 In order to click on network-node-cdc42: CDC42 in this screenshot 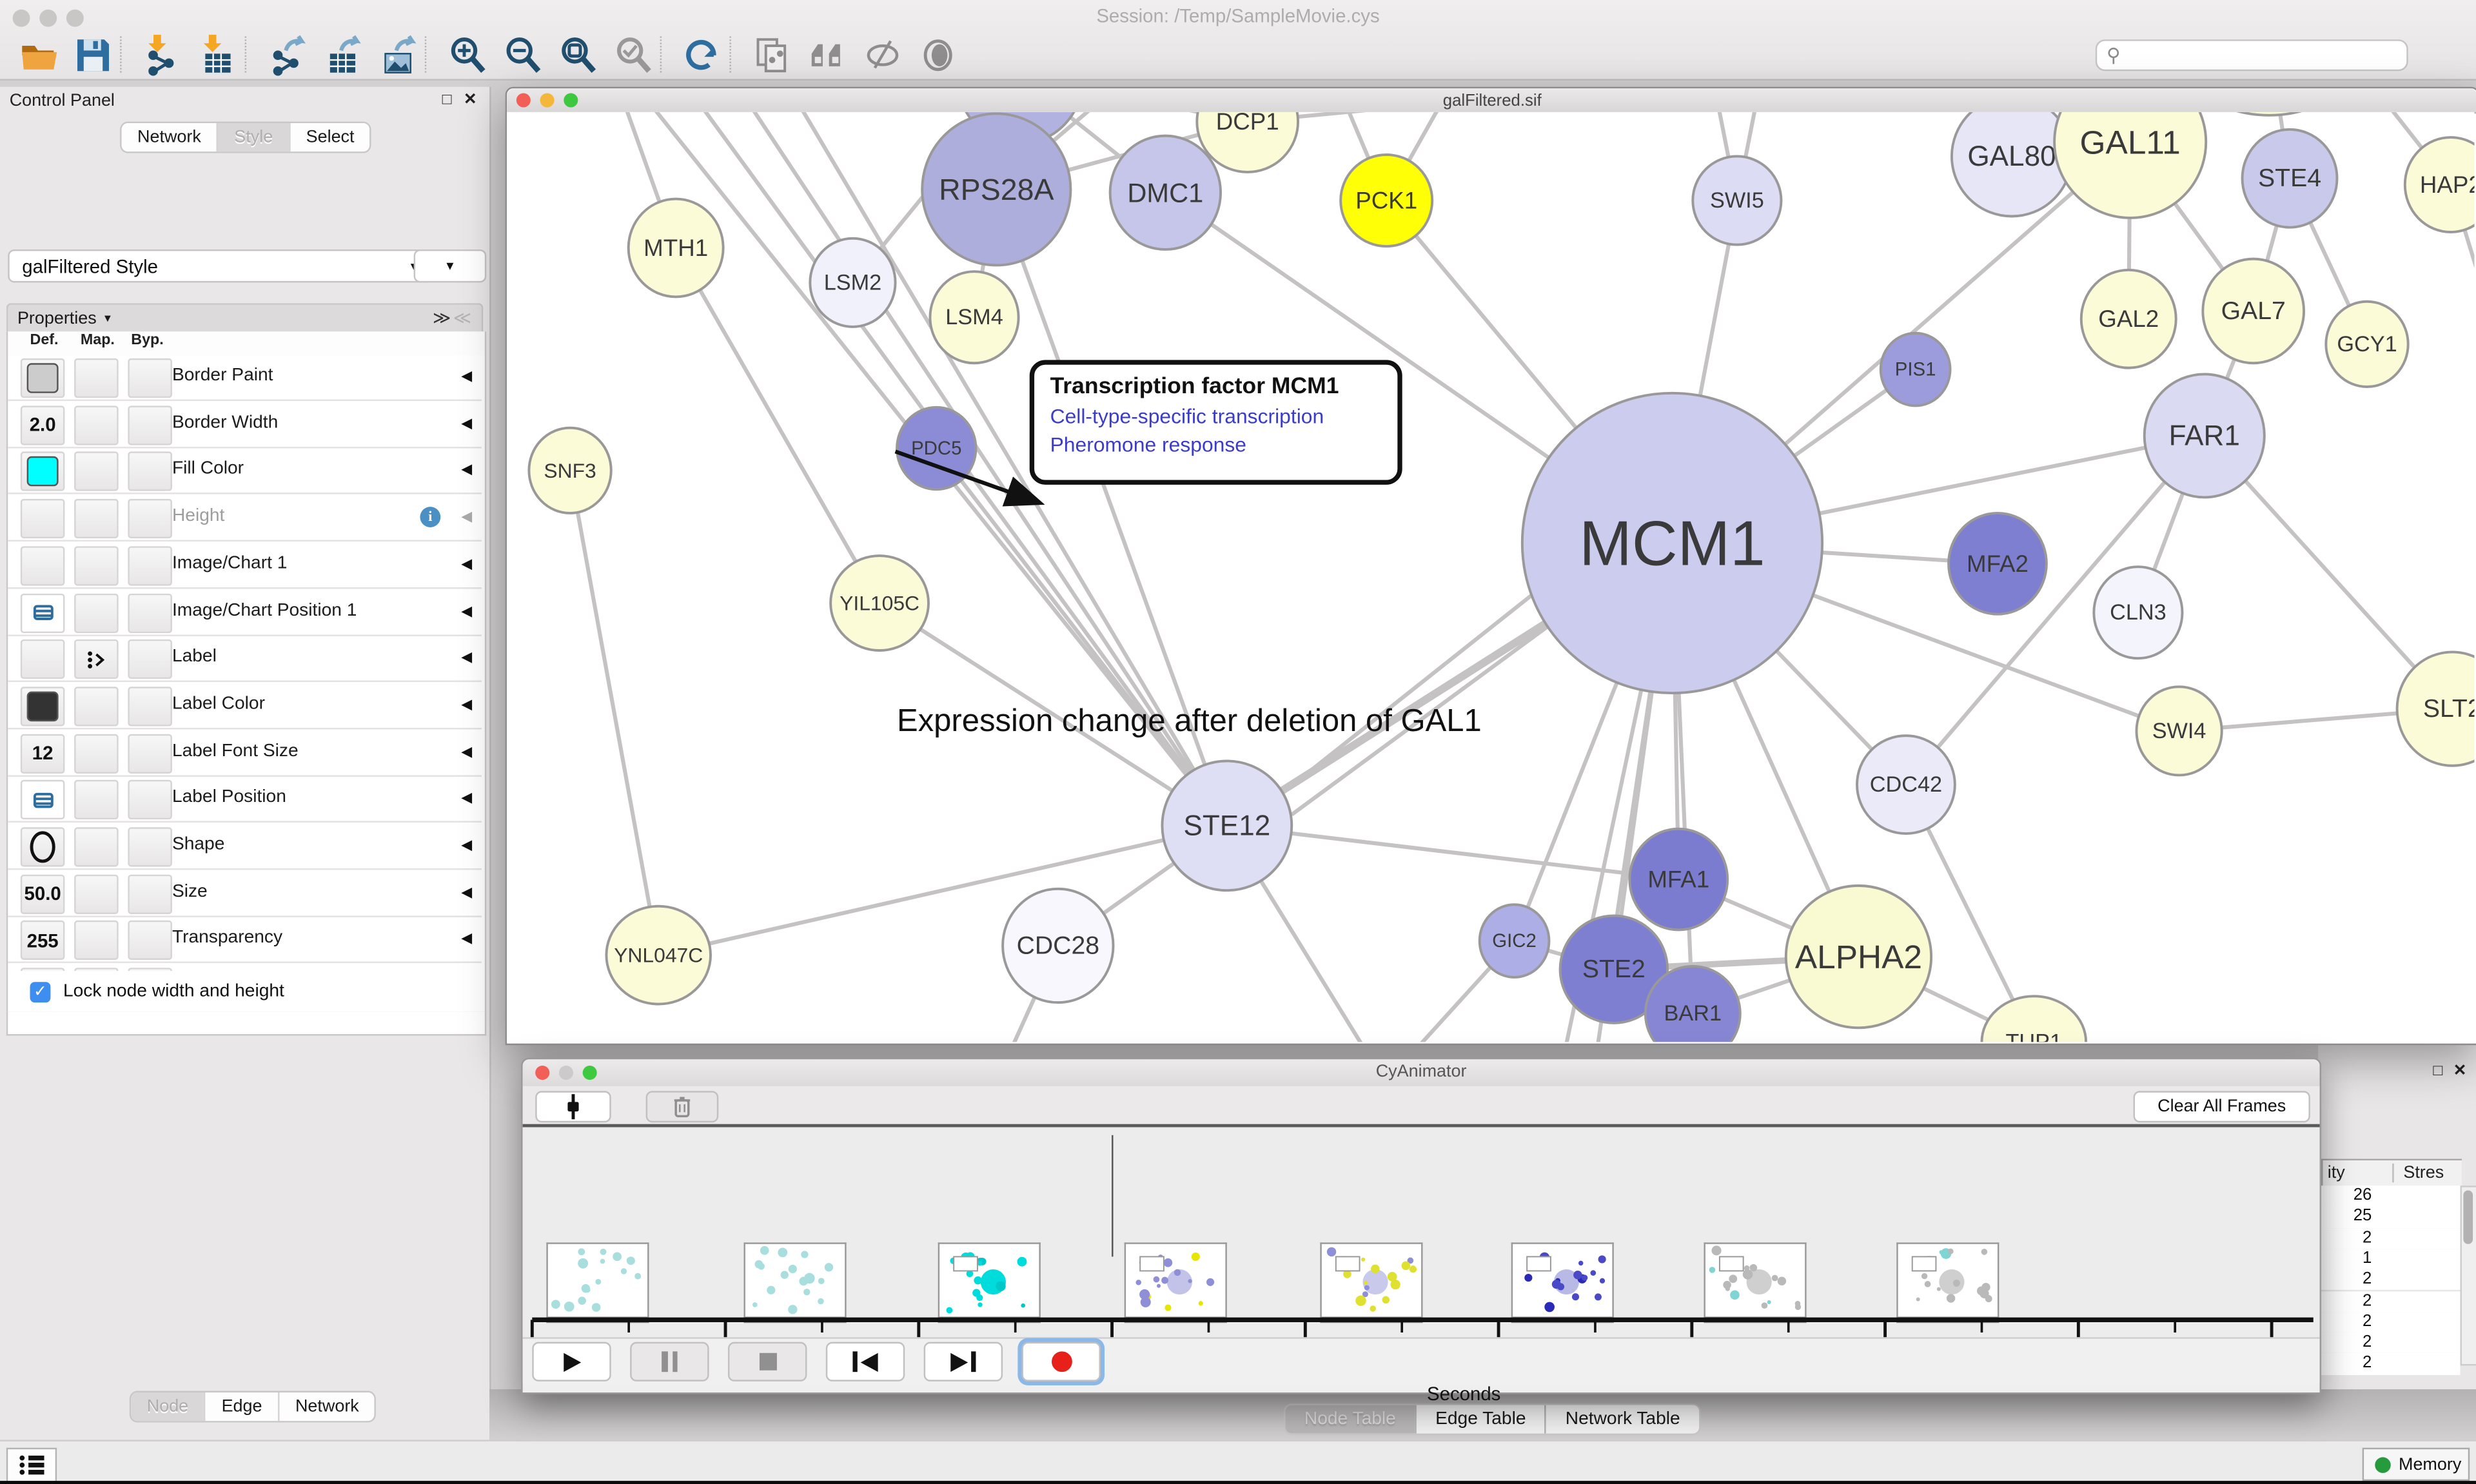, I will do `click(1906, 784)`.